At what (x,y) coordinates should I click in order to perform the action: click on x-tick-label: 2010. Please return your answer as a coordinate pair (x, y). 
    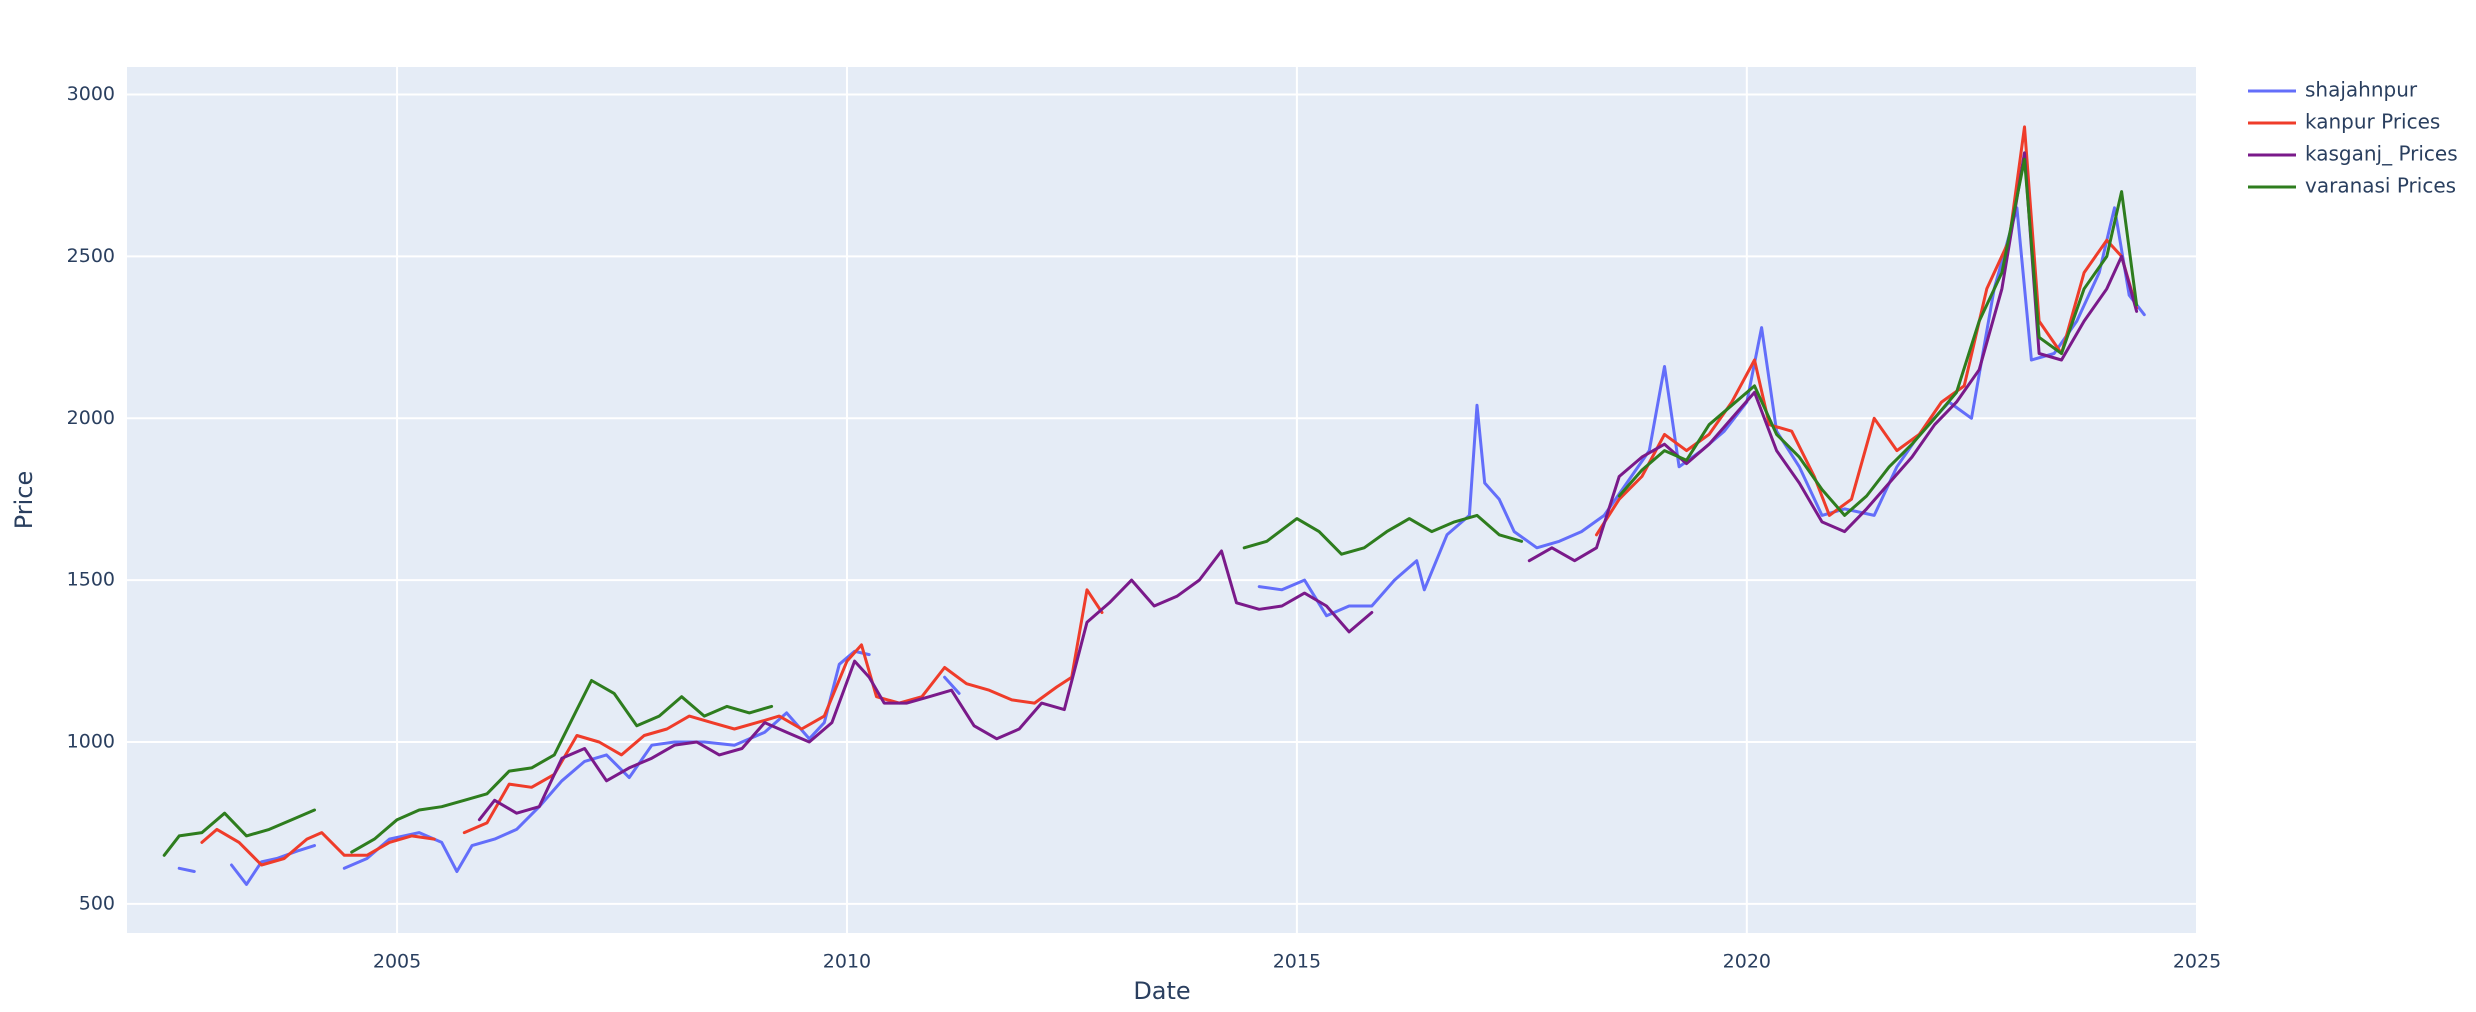
    Looking at the image, I should click on (847, 962).